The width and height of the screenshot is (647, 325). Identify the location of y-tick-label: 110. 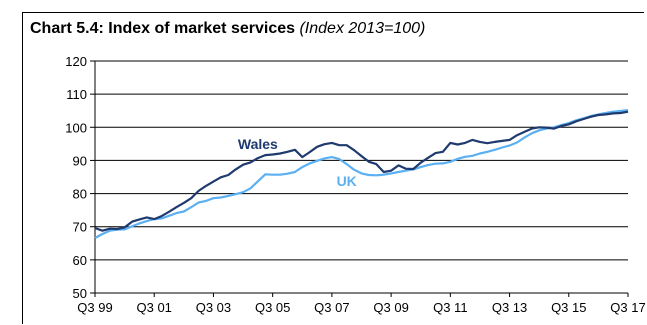
(76, 94).